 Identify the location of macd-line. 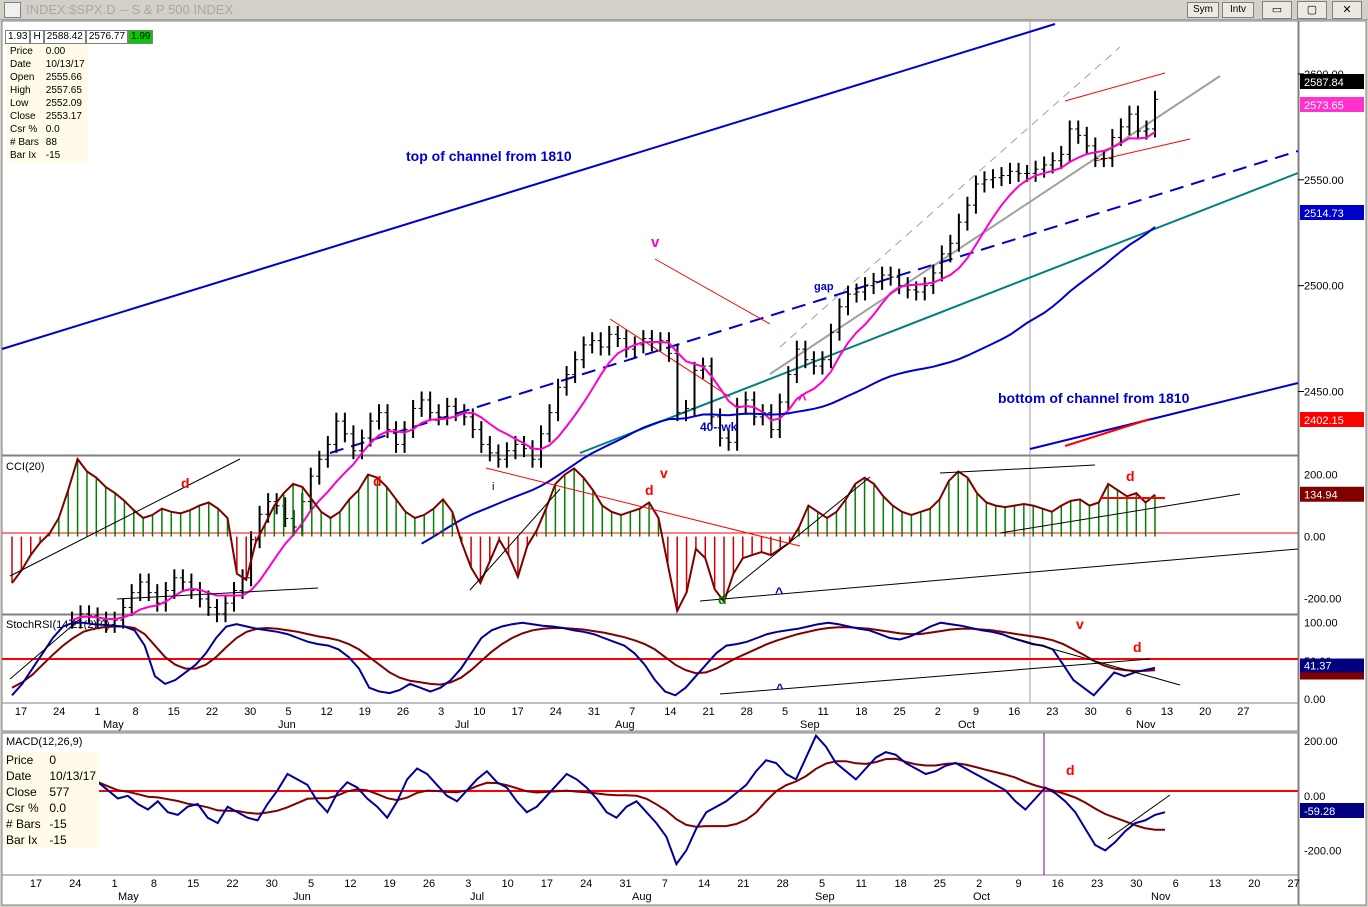
(631, 800).